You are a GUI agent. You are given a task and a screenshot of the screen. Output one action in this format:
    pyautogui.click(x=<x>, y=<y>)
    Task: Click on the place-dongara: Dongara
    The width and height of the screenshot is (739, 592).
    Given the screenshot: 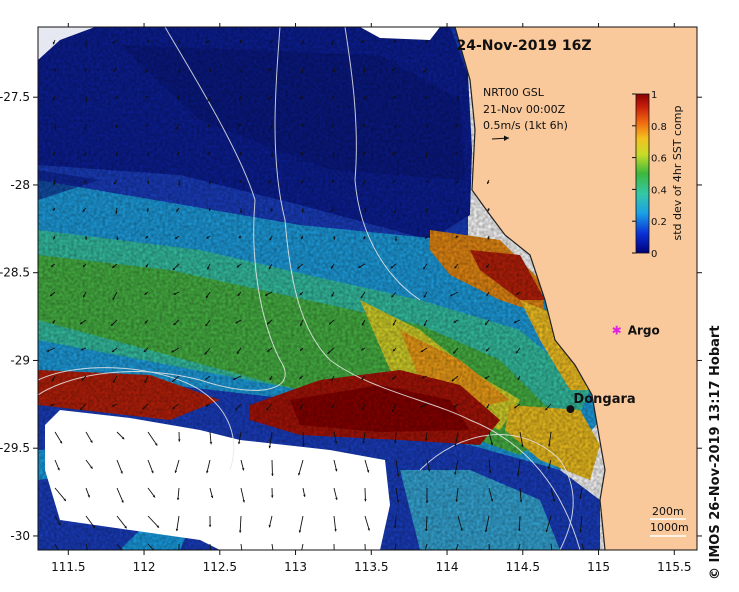 What is the action you would take?
    pyautogui.click(x=601, y=403)
    